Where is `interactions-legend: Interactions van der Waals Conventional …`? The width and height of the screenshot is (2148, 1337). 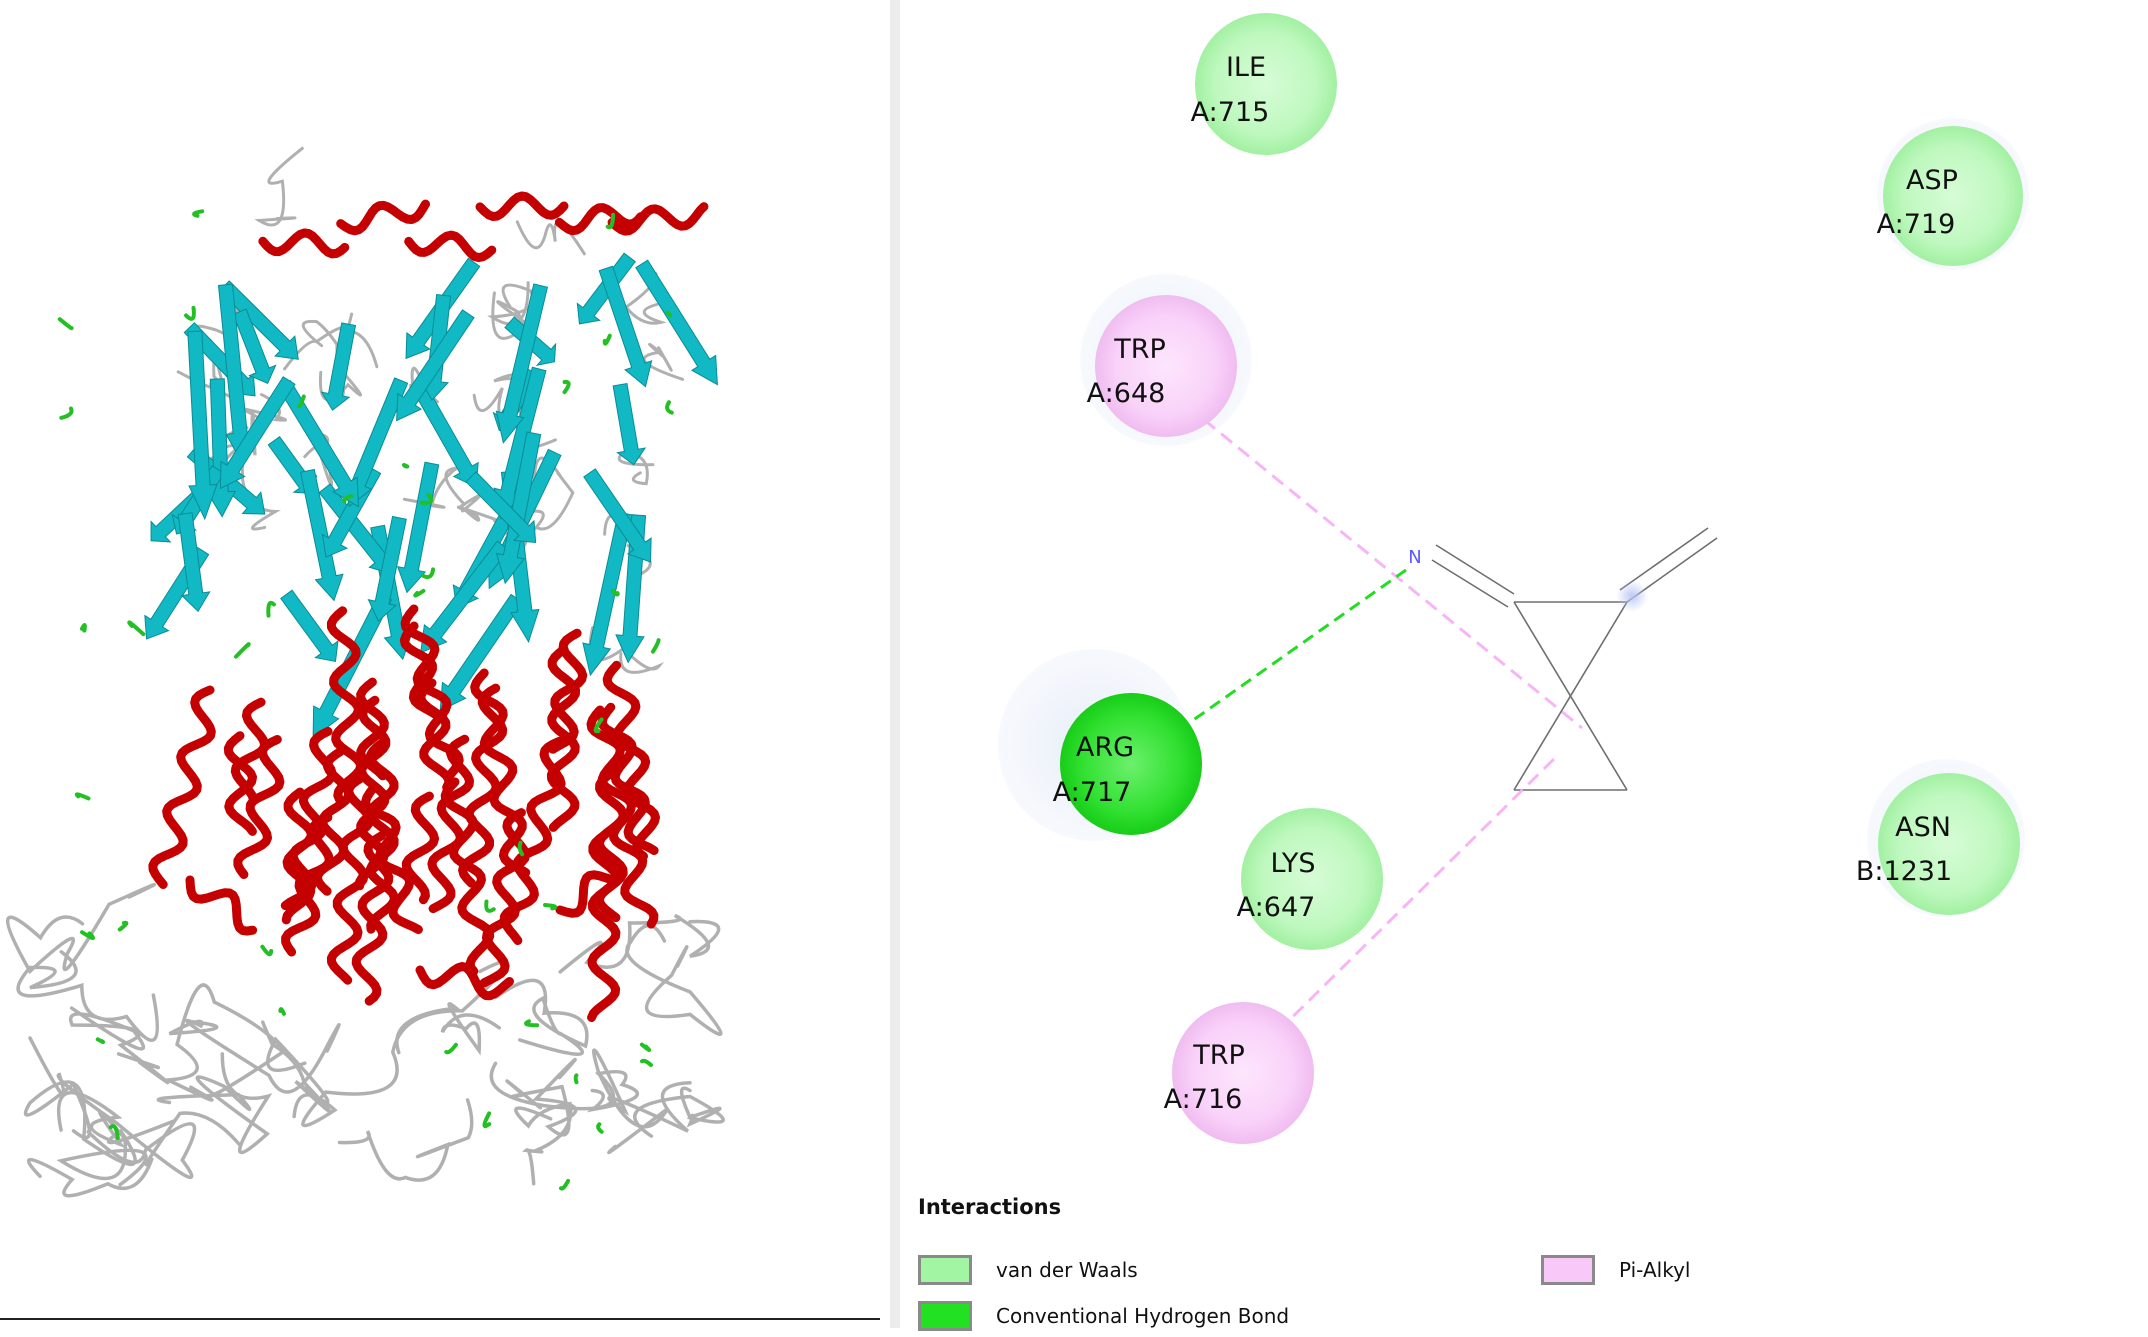 interactions-legend: Interactions van der Waals Conventional … is located at coordinates (1518, 1263).